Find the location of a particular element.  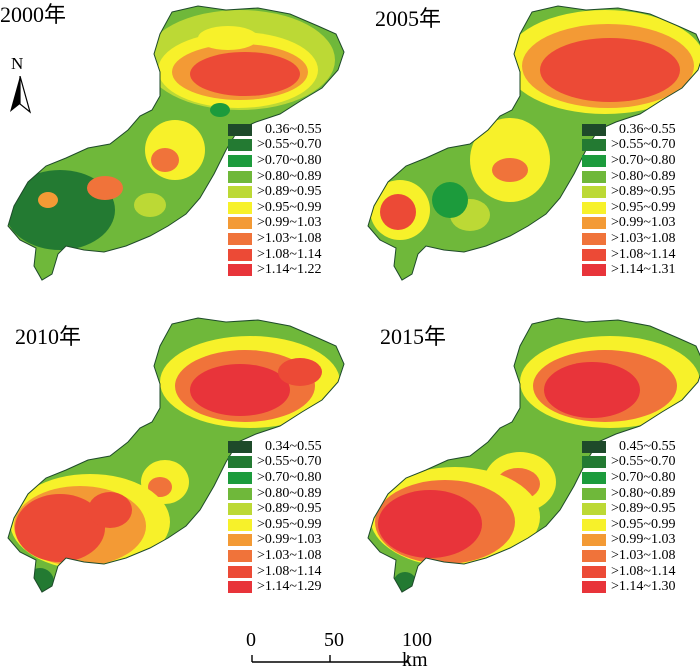

scale-label-50: 50 is located at coordinates (334, 640).